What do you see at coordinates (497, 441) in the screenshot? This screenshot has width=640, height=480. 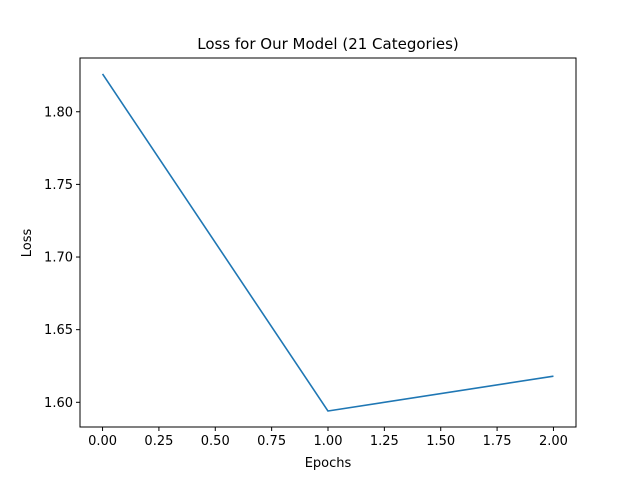 I see `x-tick-label: 1.75` at bounding box center [497, 441].